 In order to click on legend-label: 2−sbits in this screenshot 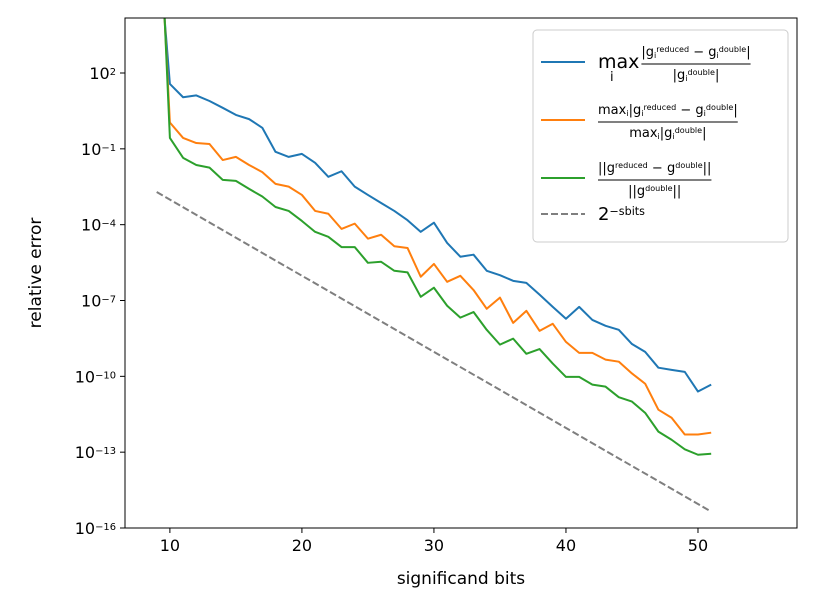, I will do `click(621, 214)`.